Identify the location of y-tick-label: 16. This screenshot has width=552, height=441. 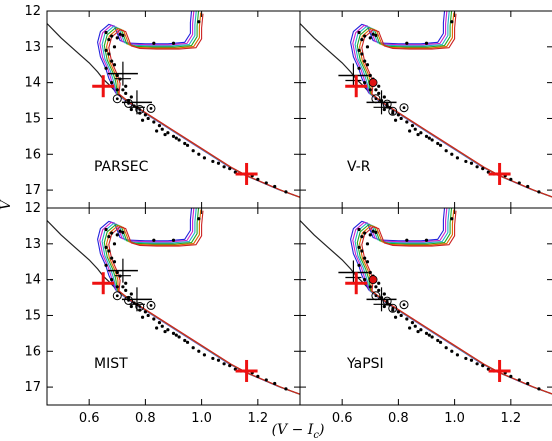
(32, 351).